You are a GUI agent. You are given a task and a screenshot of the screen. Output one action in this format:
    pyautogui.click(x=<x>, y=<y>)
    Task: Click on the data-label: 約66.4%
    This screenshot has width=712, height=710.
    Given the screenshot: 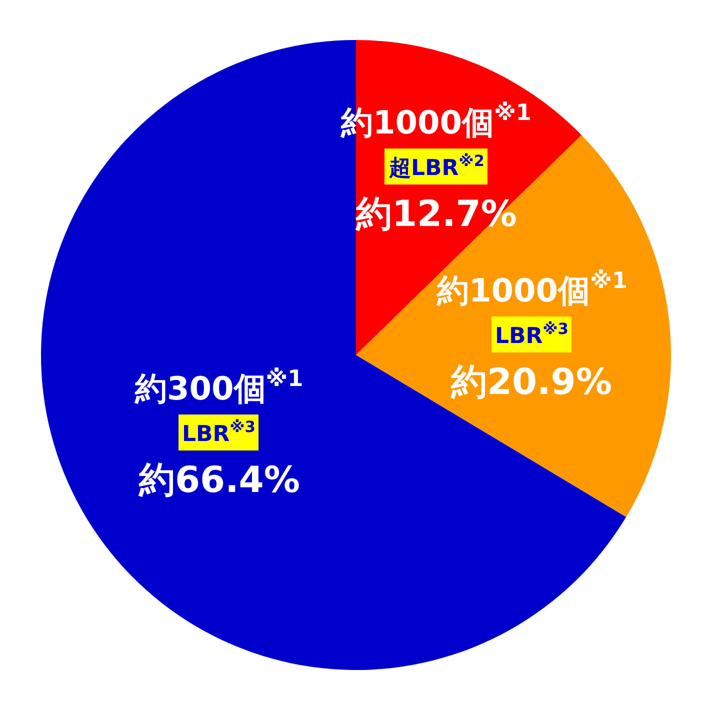 What is the action you would take?
    pyautogui.click(x=219, y=480)
    